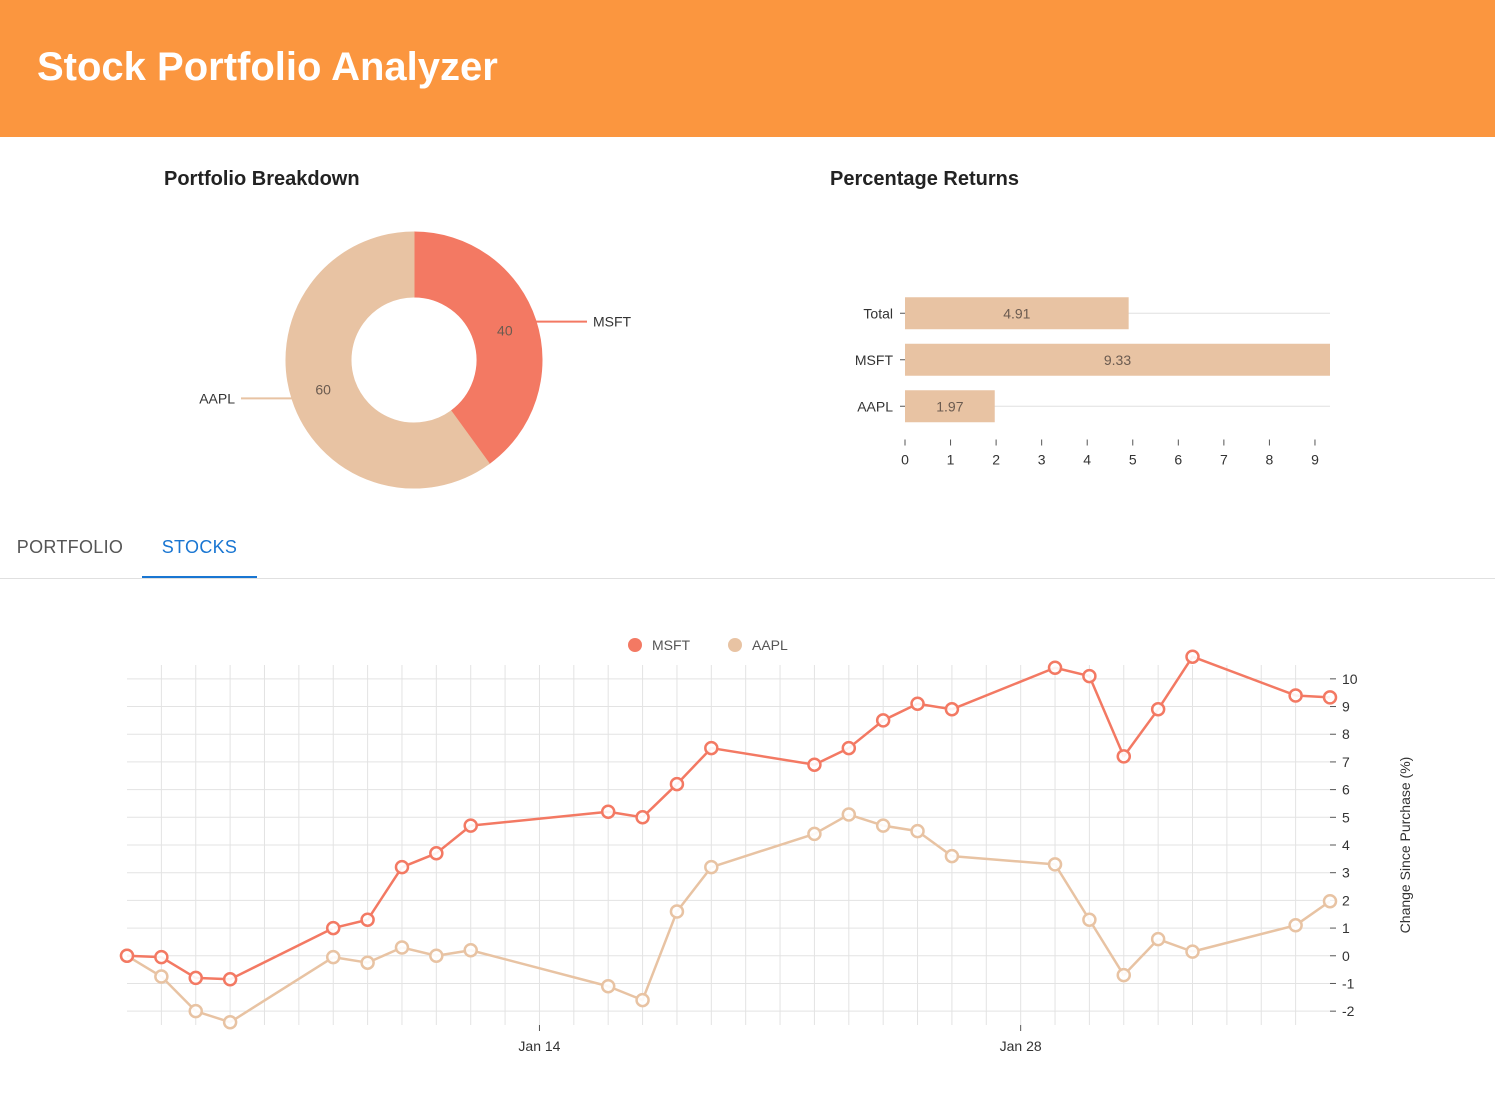 Image resolution: width=1495 pixels, height=1114 pixels. I want to click on bar-aapl, so click(950, 406).